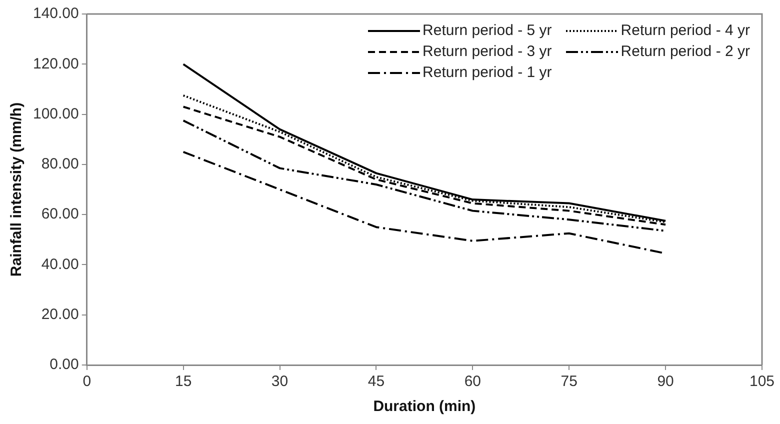  Describe the element at coordinates (183, 381) in the screenshot. I see `x-tick-label: 15` at that location.